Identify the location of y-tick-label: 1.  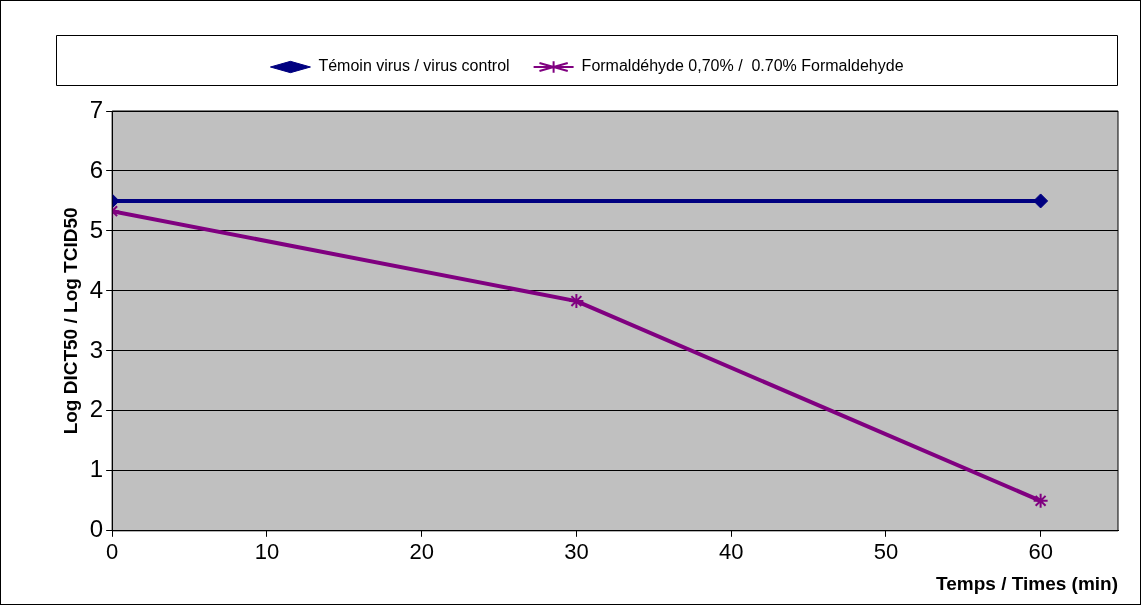
(96, 469).